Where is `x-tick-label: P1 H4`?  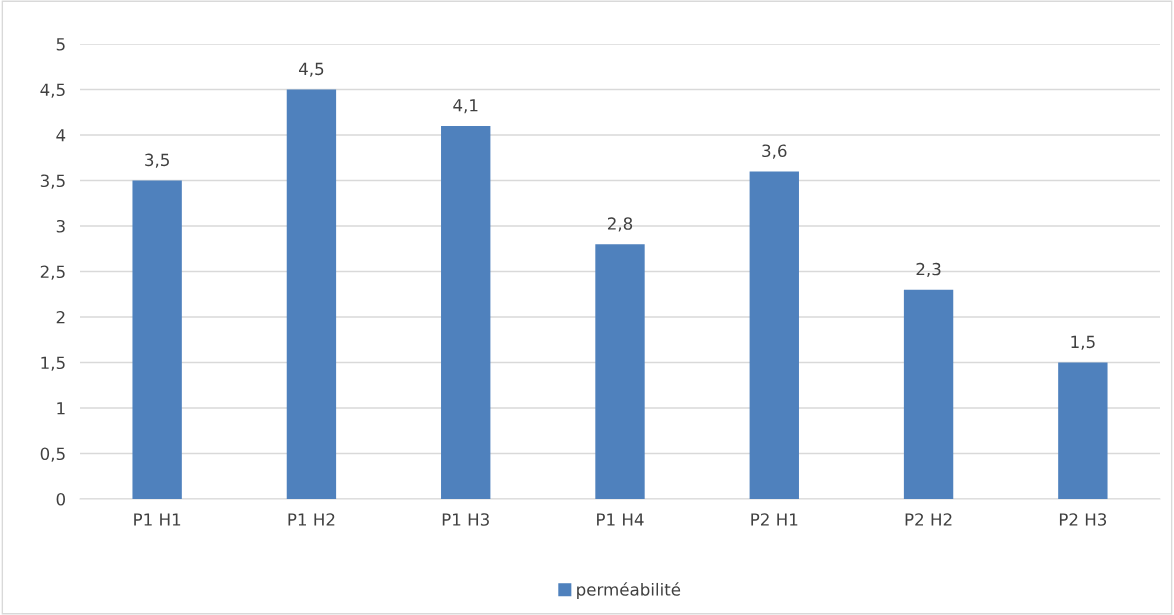
x-tick-label: P1 H4 is located at coordinates (620, 519).